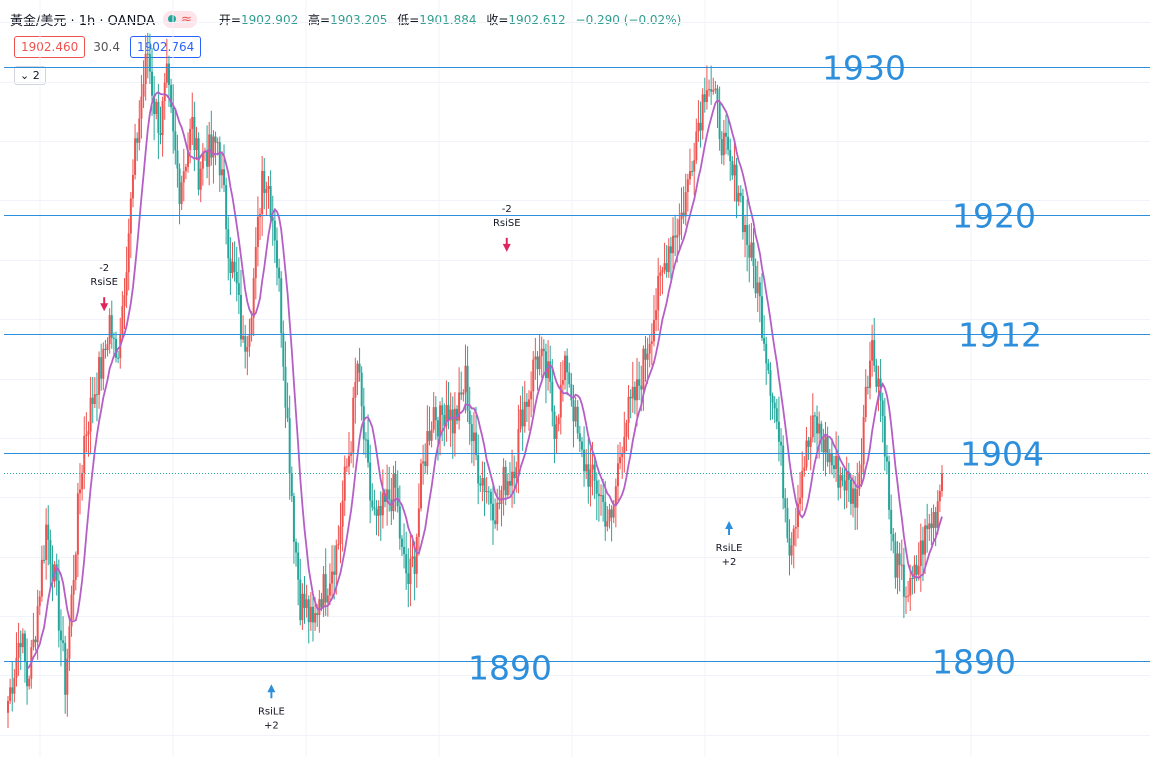  What do you see at coordinates (104, 307) in the screenshot?
I see `sell-arrow-icon` at bounding box center [104, 307].